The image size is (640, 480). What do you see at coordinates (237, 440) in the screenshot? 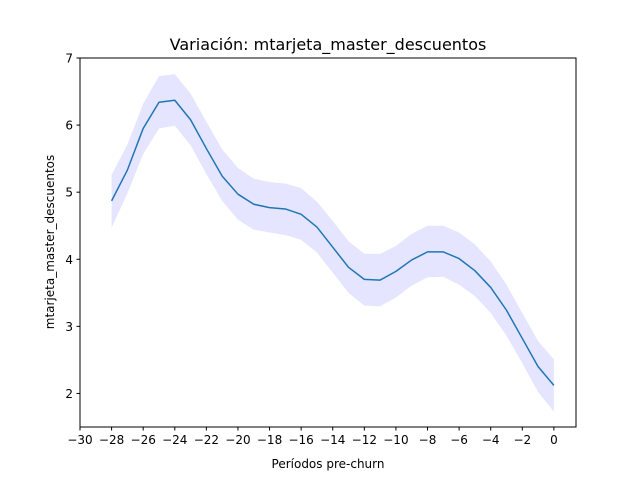
I see `x-tick-label: −20` at bounding box center [237, 440].